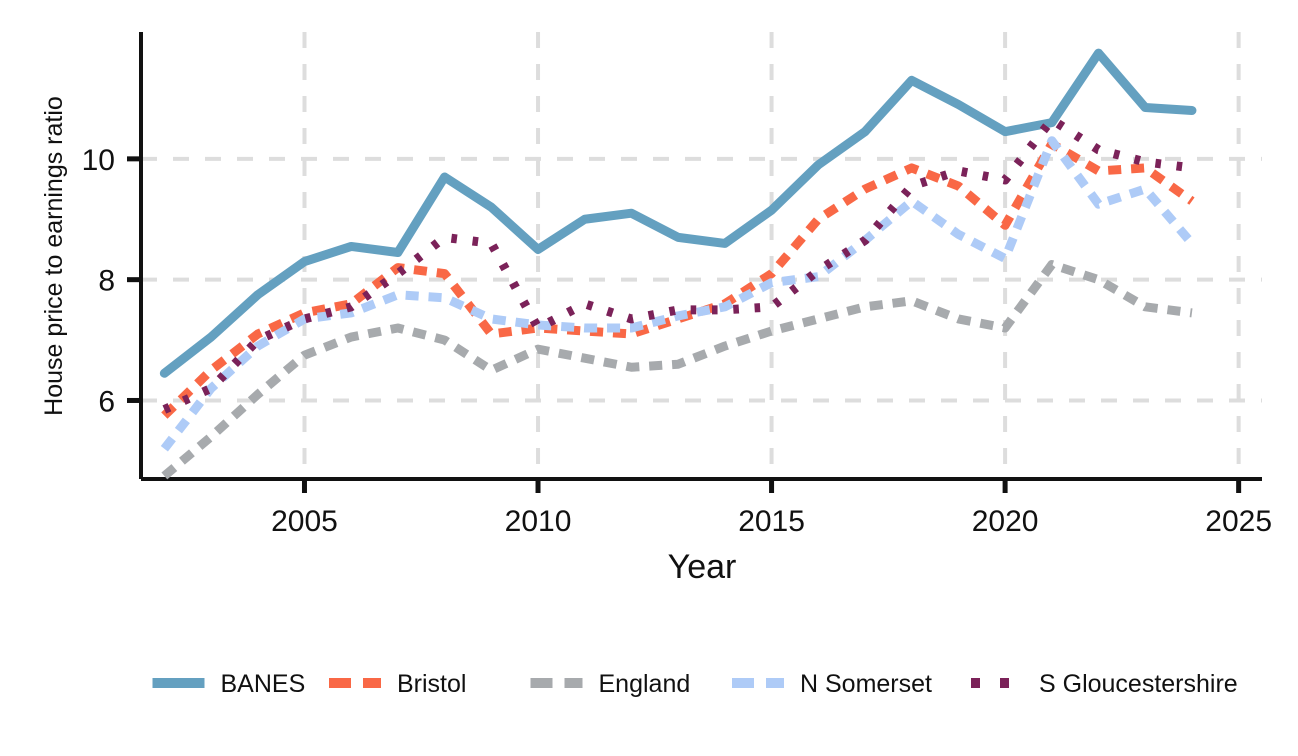 This screenshot has width=1298, height=756. I want to click on y-axis-tick-label: 8, so click(106, 281).